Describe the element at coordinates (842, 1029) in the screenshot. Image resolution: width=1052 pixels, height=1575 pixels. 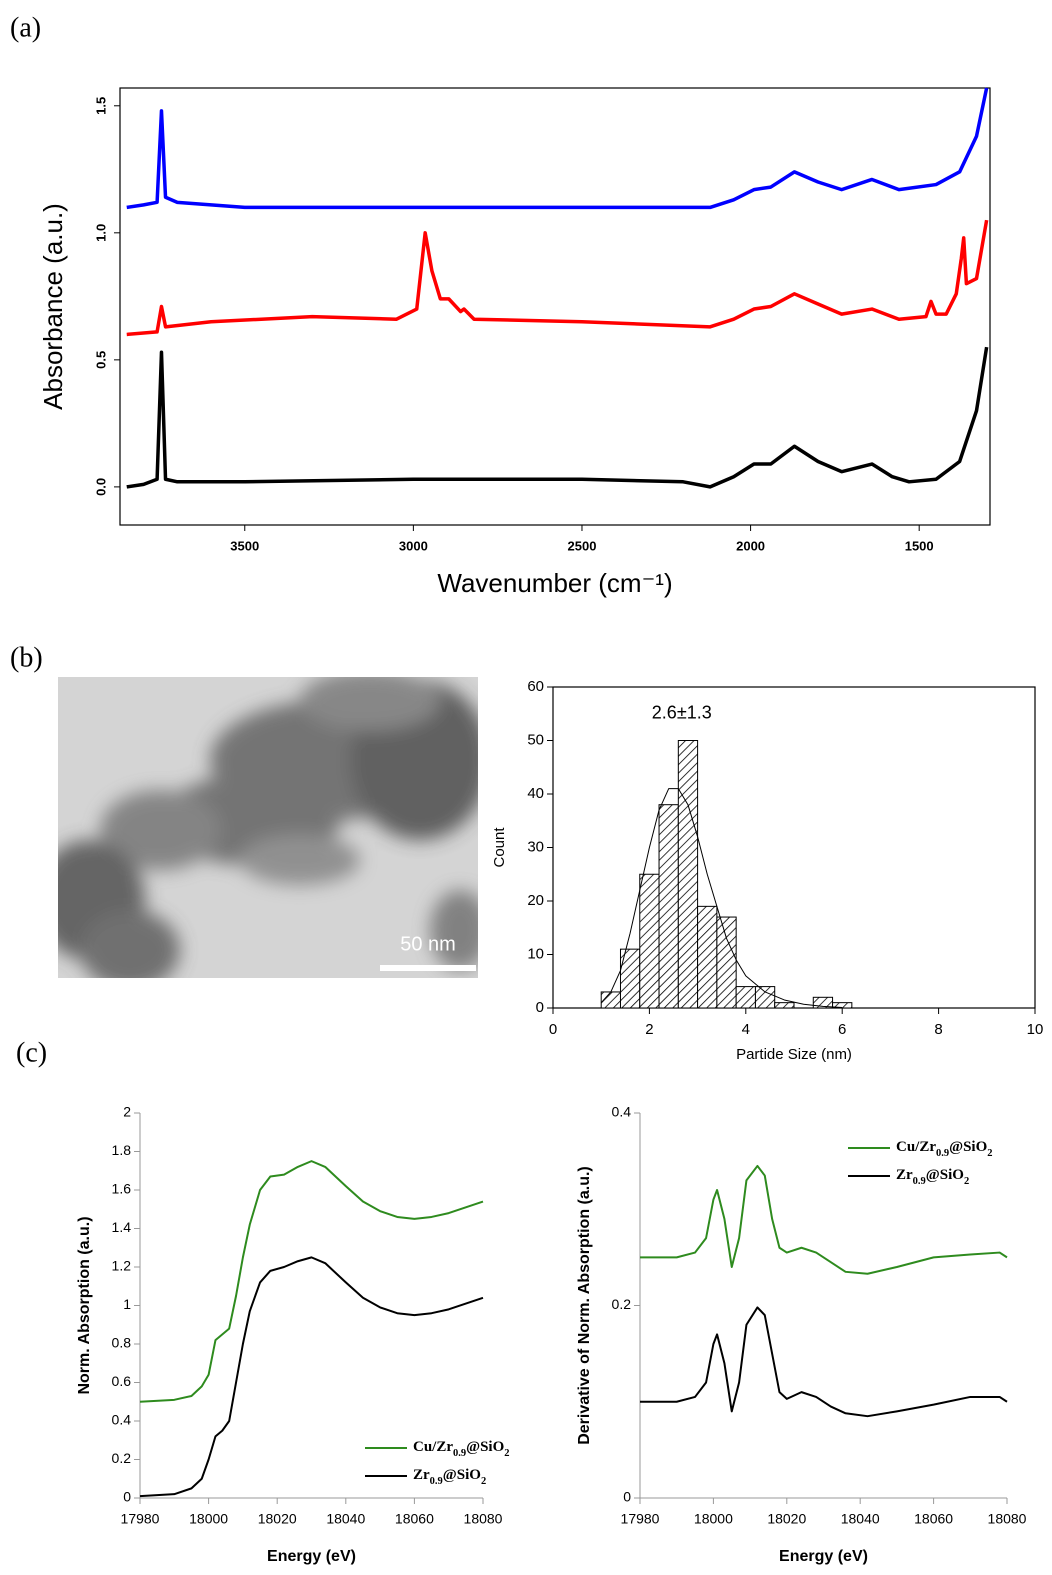
I see `x-tick-label: 6` at that location.